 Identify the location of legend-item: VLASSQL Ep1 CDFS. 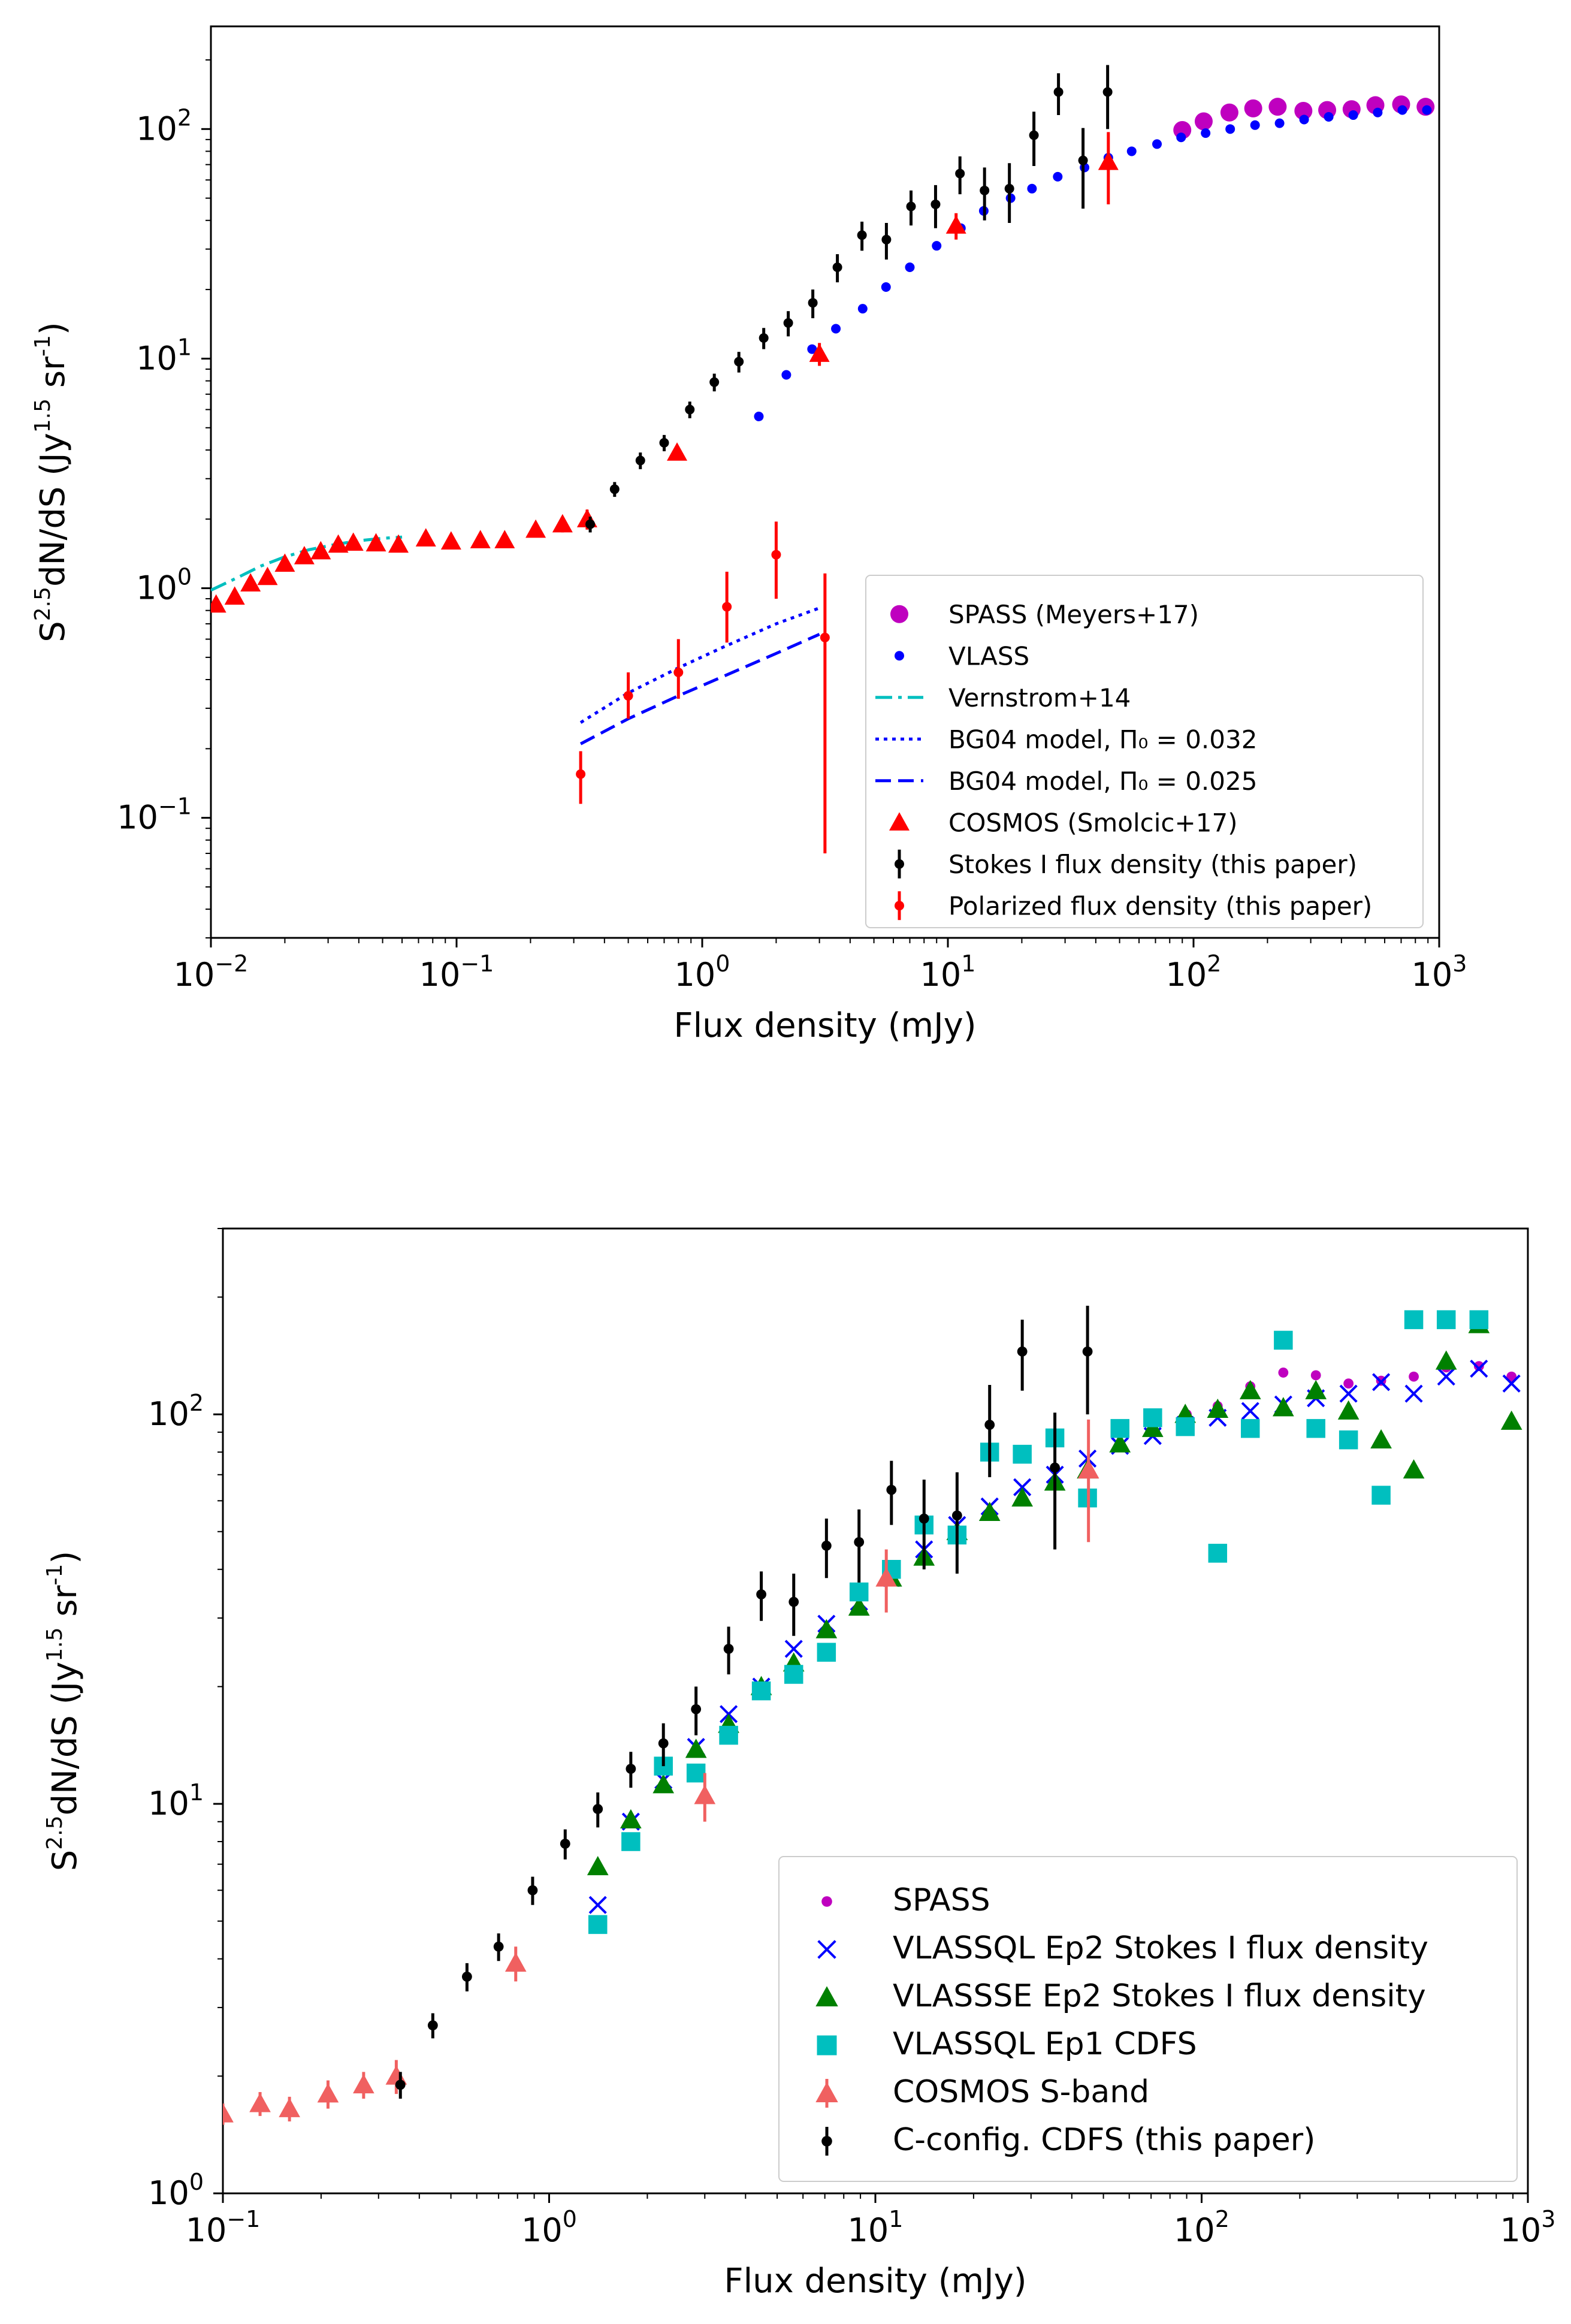
(1007, 2044).